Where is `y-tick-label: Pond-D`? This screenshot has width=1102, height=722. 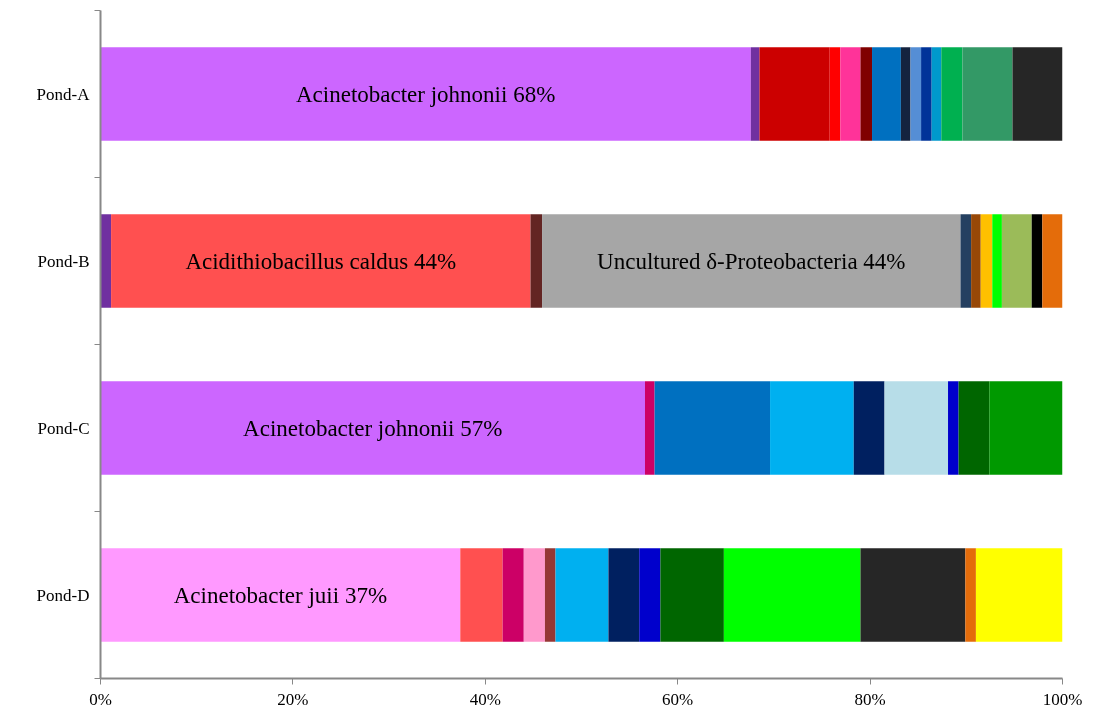
y-tick-label: Pond-D is located at coordinates (63, 595).